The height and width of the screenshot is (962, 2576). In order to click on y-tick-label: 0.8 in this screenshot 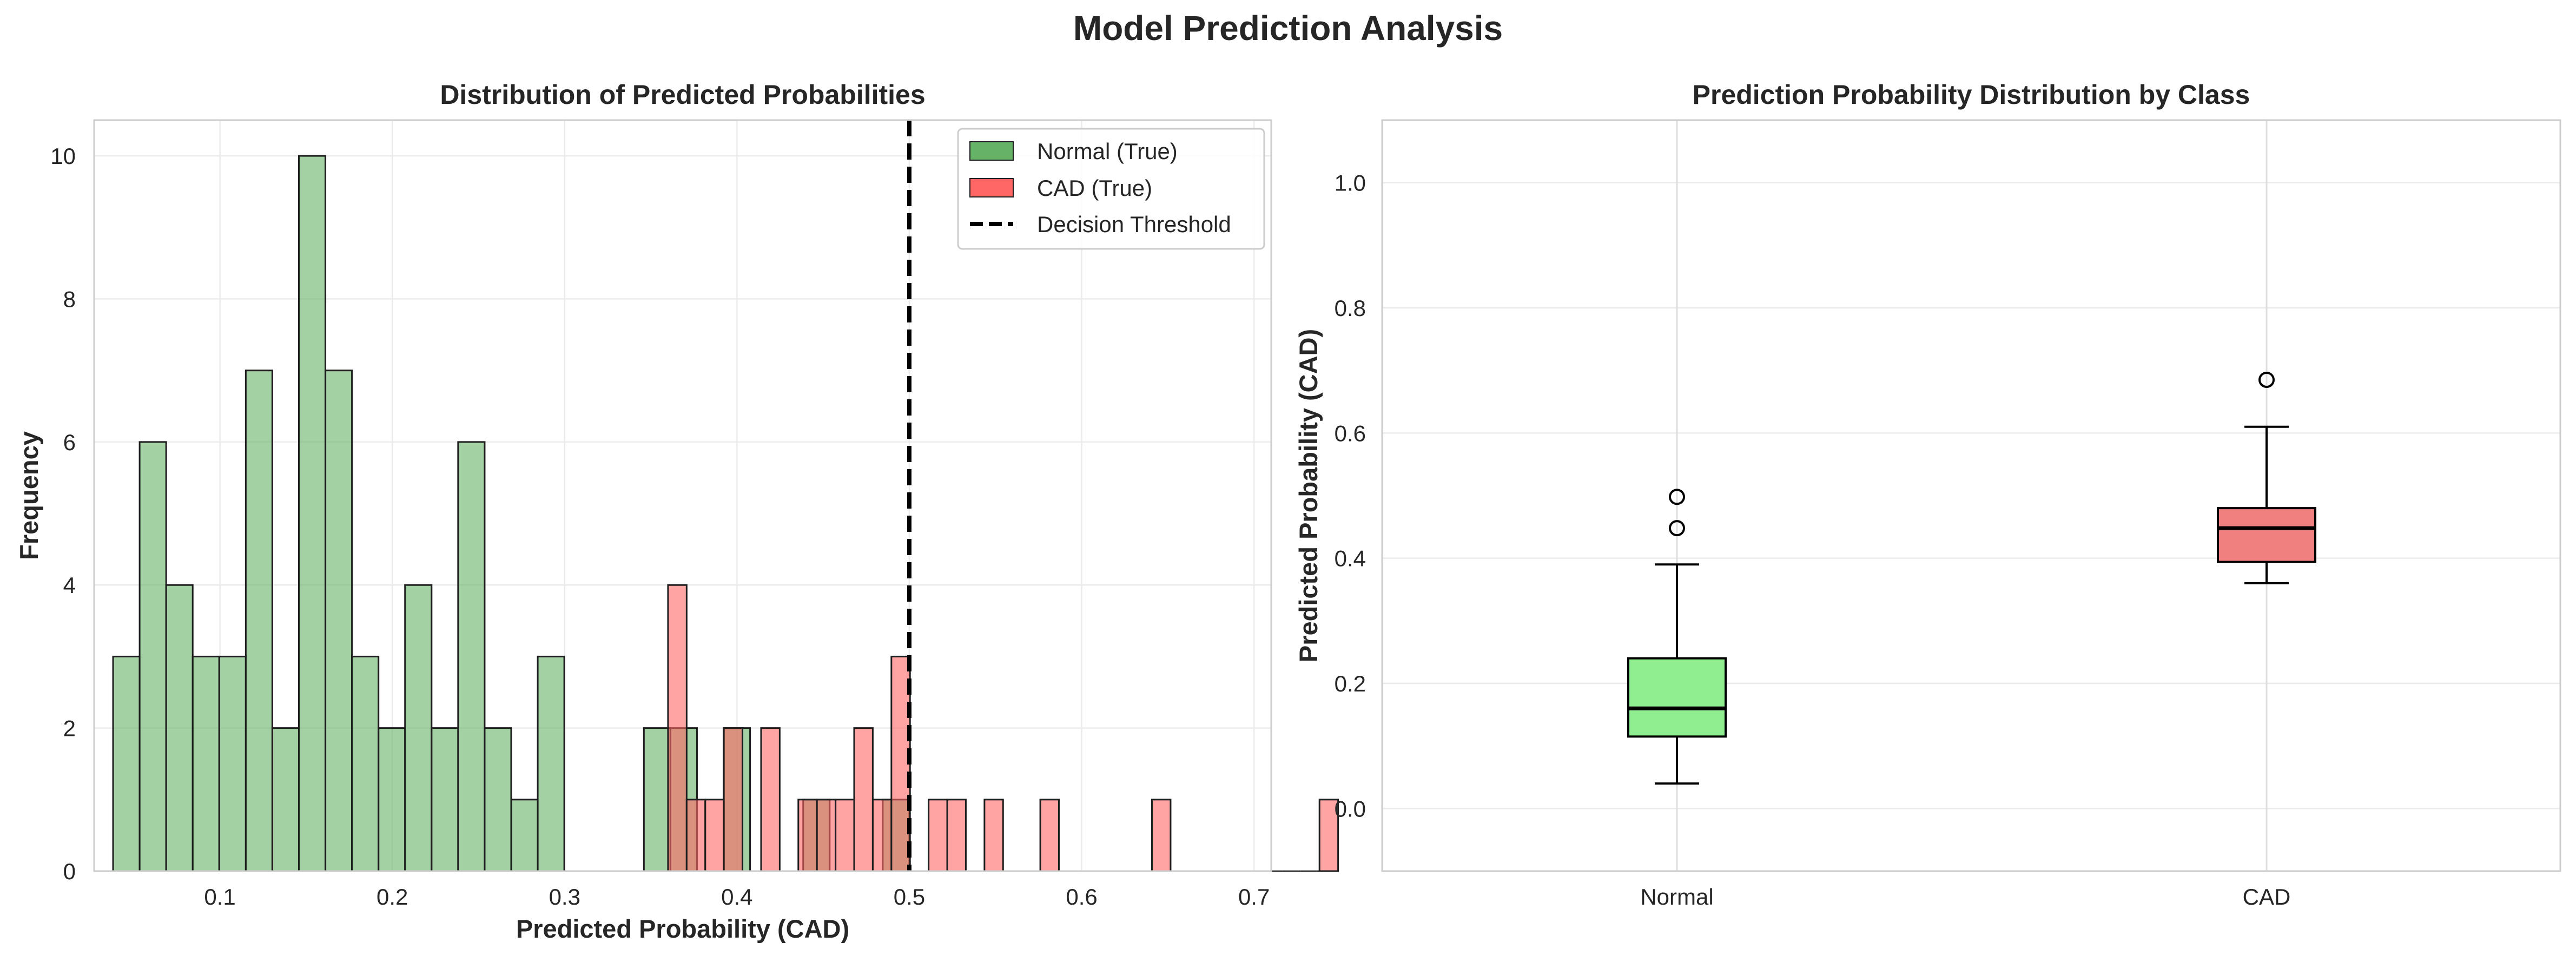, I will do `click(1350, 308)`.